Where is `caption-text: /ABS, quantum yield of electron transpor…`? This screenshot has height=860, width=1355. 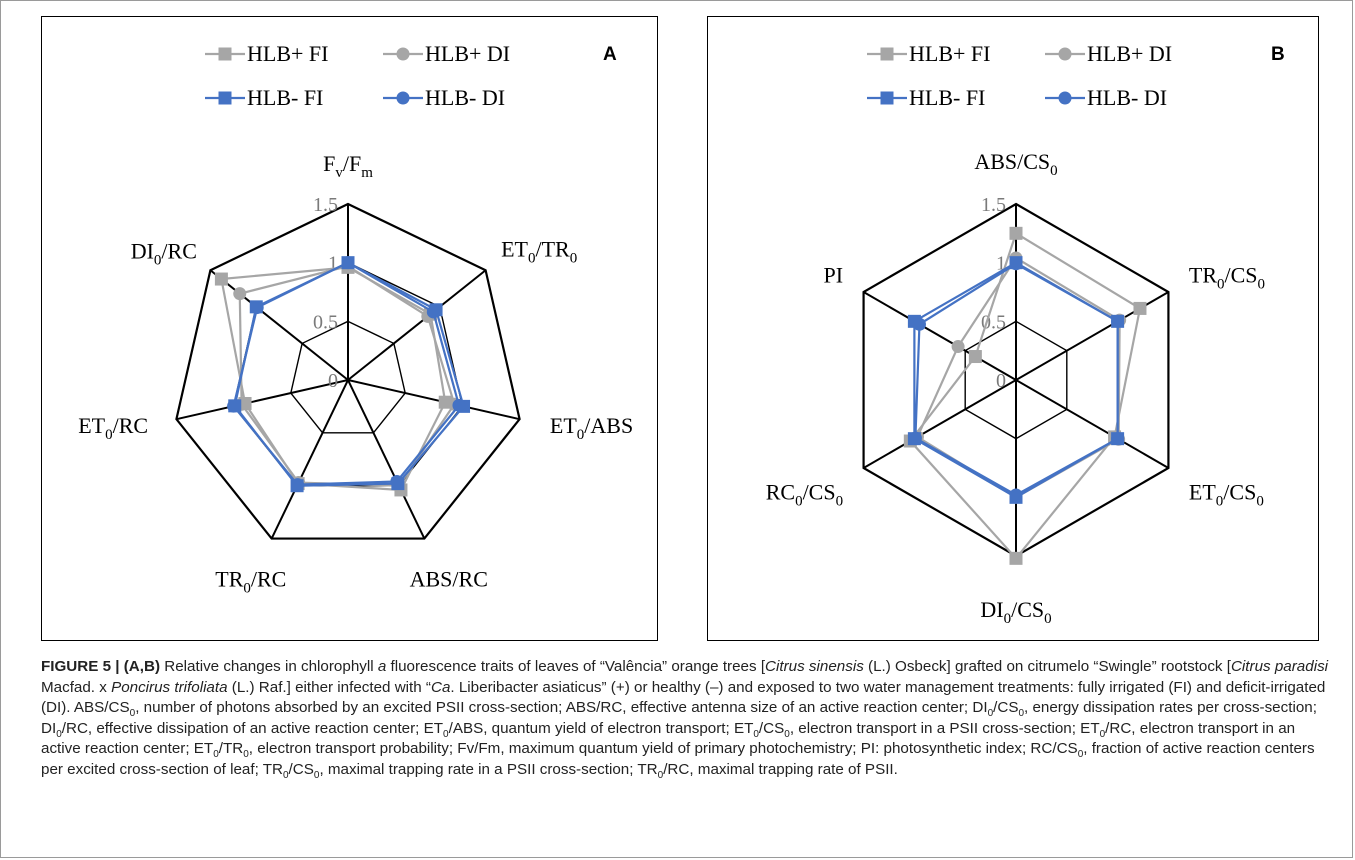 caption-text: /ABS, quantum yield of electron transpor… is located at coordinates (601, 728).